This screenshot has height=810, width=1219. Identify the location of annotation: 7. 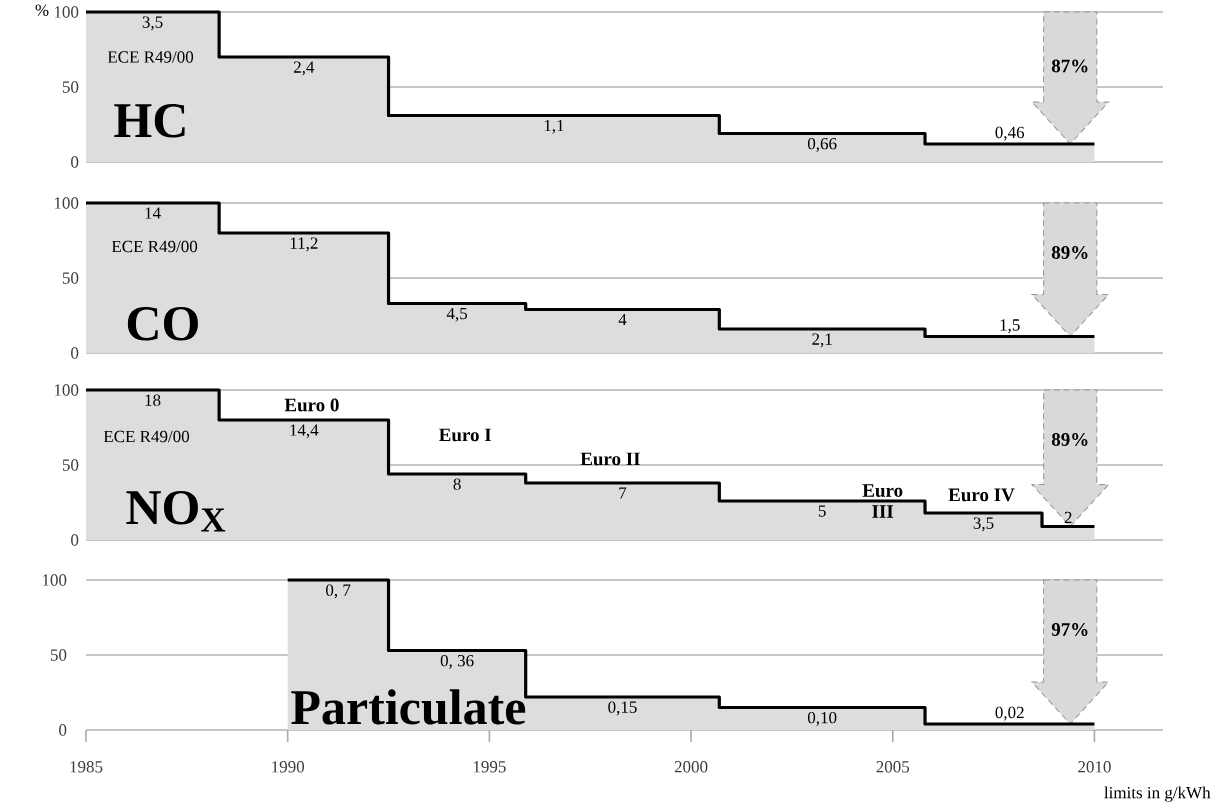
(623, 493).